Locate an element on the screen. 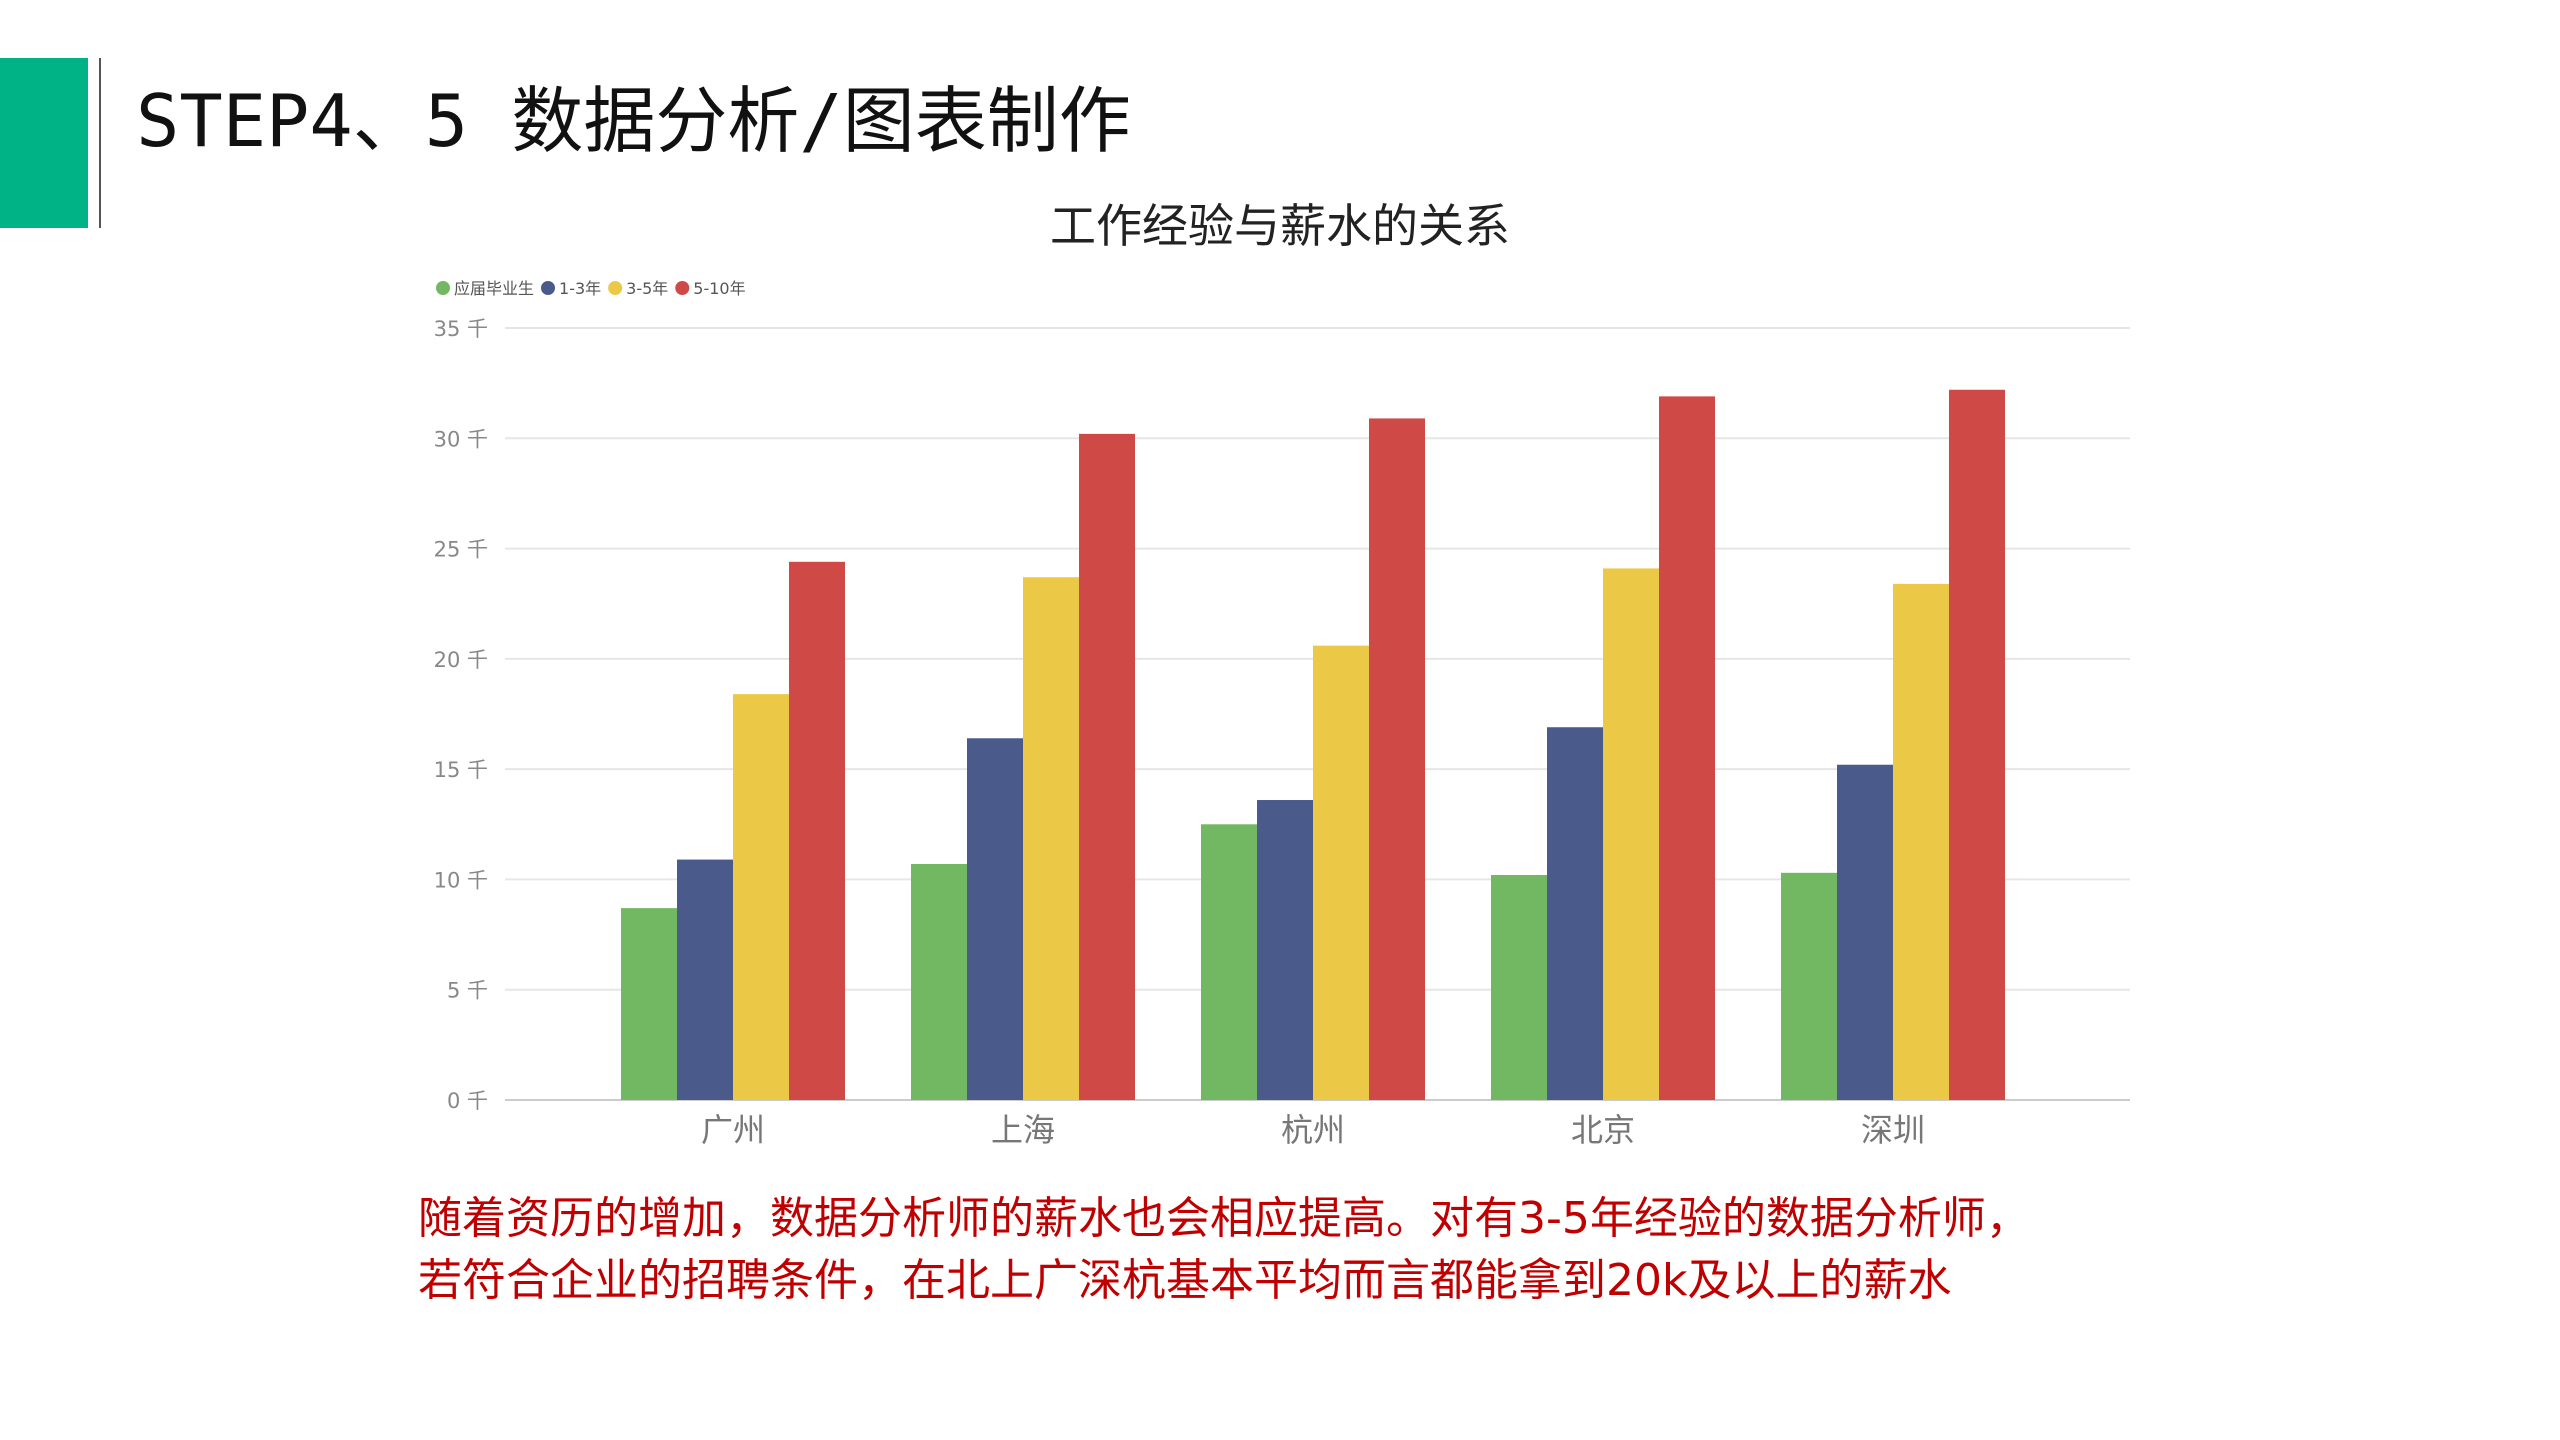  y-tick-label-0: 0 千 is located at coordinates (467, 1101).